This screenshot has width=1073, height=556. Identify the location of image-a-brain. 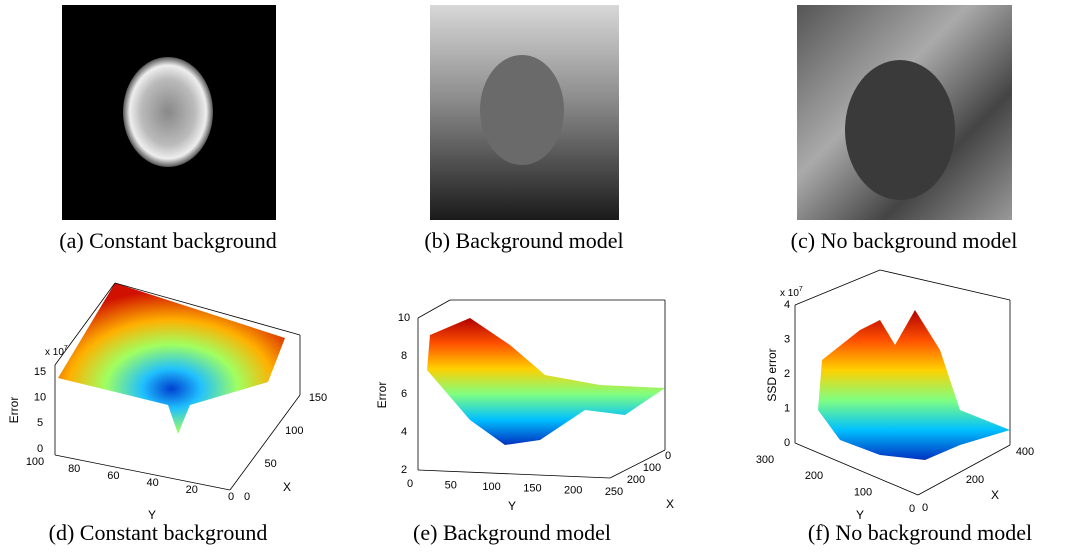
(168, 112).